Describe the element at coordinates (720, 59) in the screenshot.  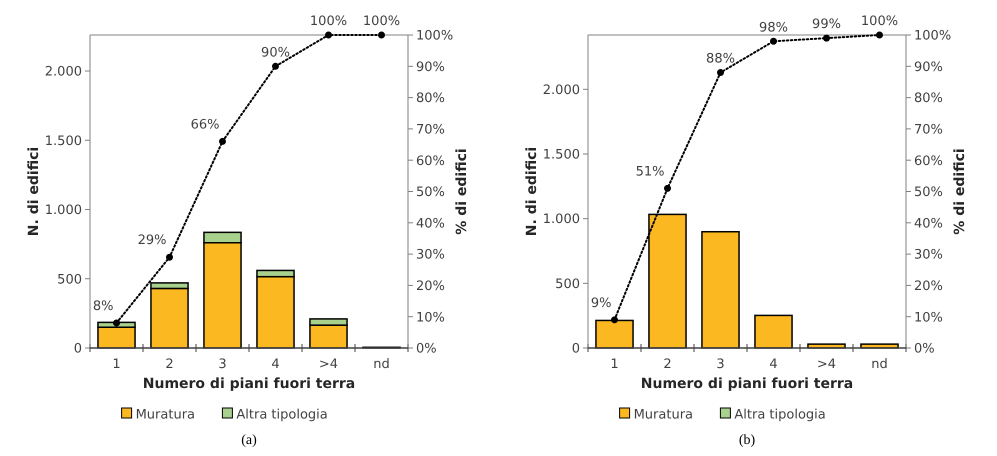
I see `data-label: 88%` at that location.